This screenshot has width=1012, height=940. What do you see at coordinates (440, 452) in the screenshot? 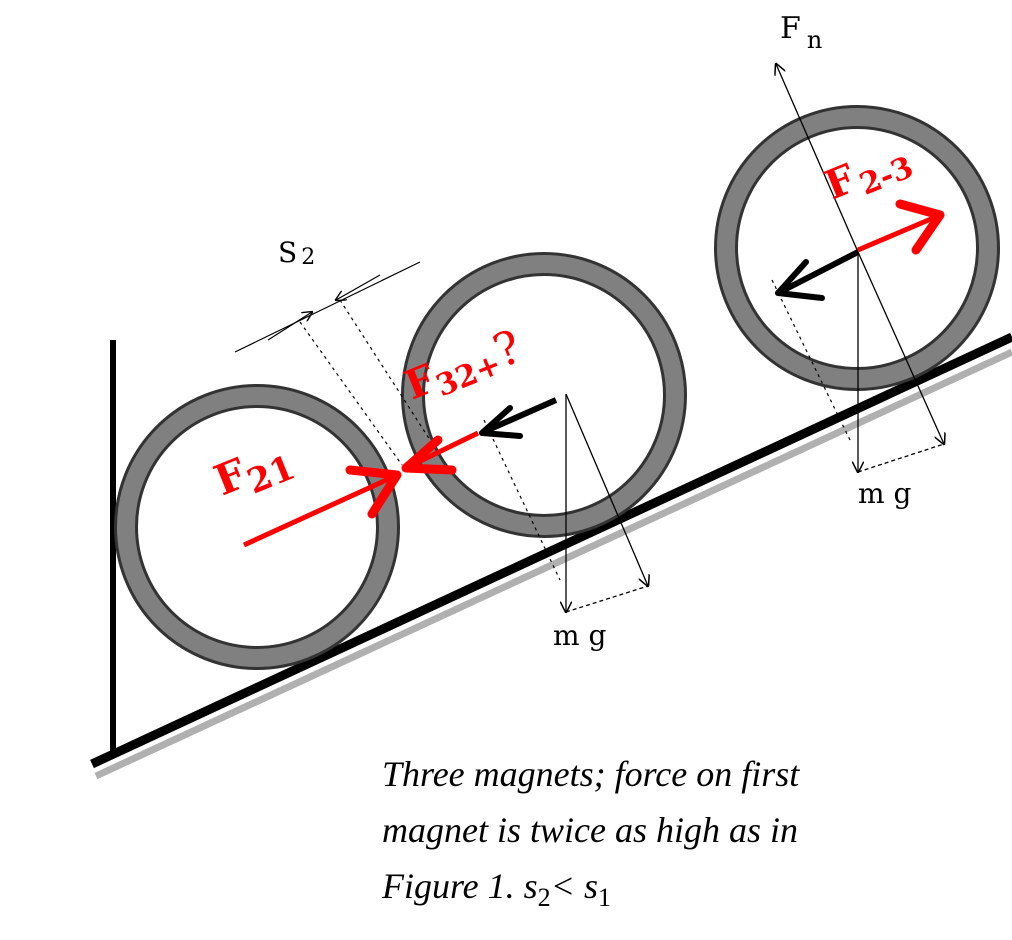
I see `force-f32-arrow` at bounding box center [440, 452].